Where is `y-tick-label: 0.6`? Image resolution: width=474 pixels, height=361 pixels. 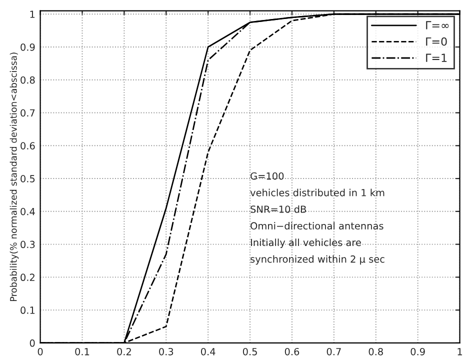 y-tick-label: 0.6 is located at coordinates (27, 146).